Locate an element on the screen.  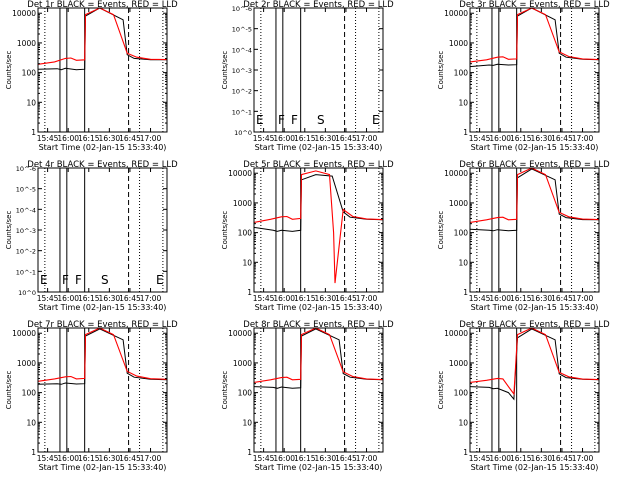
panel-title: Det 2r BLACK = Events, RED = LLD is located at coordinates (318, 5).